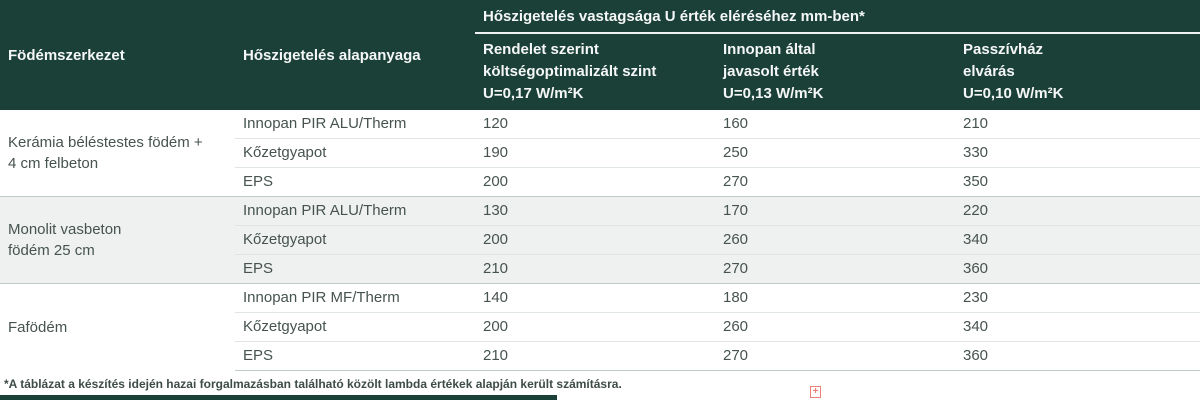  What do you see at coordinates (595, 124) in the screenshot?
I see `value-cell: 120` at bounding box center [595, 124].